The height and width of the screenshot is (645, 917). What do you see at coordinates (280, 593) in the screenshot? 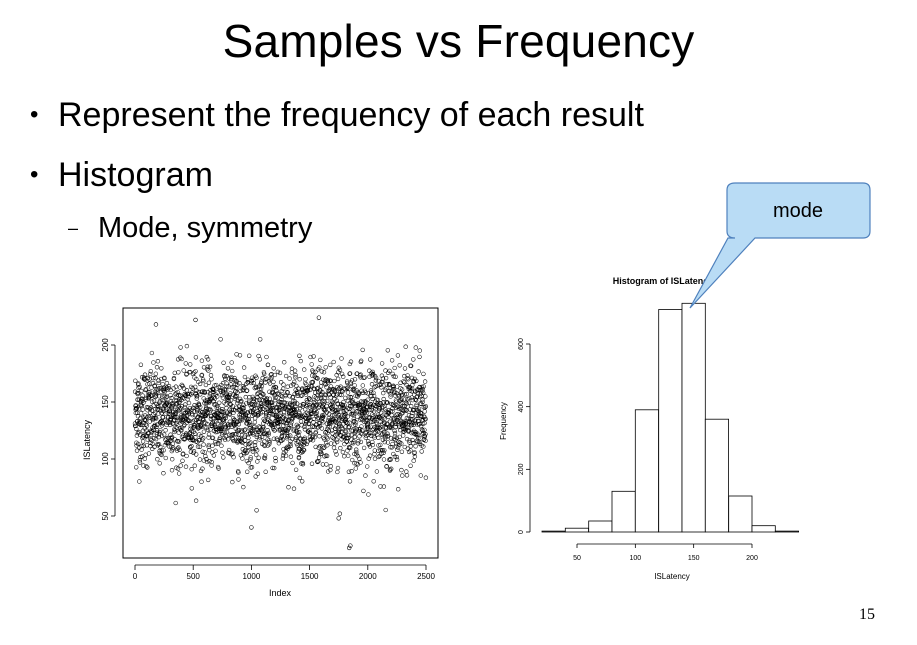
I see `scatter-xlabel: Index` at bounding box center [280, 593].